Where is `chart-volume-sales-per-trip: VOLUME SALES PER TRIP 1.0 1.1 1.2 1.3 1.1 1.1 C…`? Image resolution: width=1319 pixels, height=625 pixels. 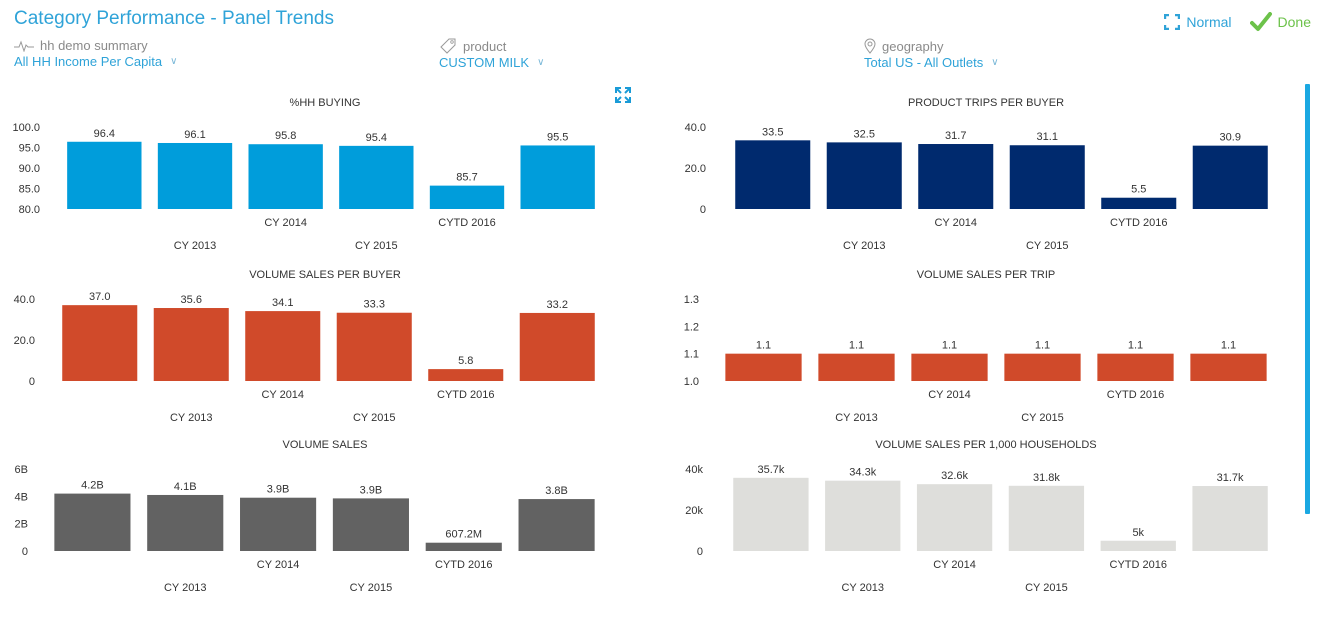 chart-volume-sales-per-trip: VOLUME SALES PER TRIP 1.0 1.1 1.2 1.3 1.1 1.1 C… is located at coordinates (975, 346).